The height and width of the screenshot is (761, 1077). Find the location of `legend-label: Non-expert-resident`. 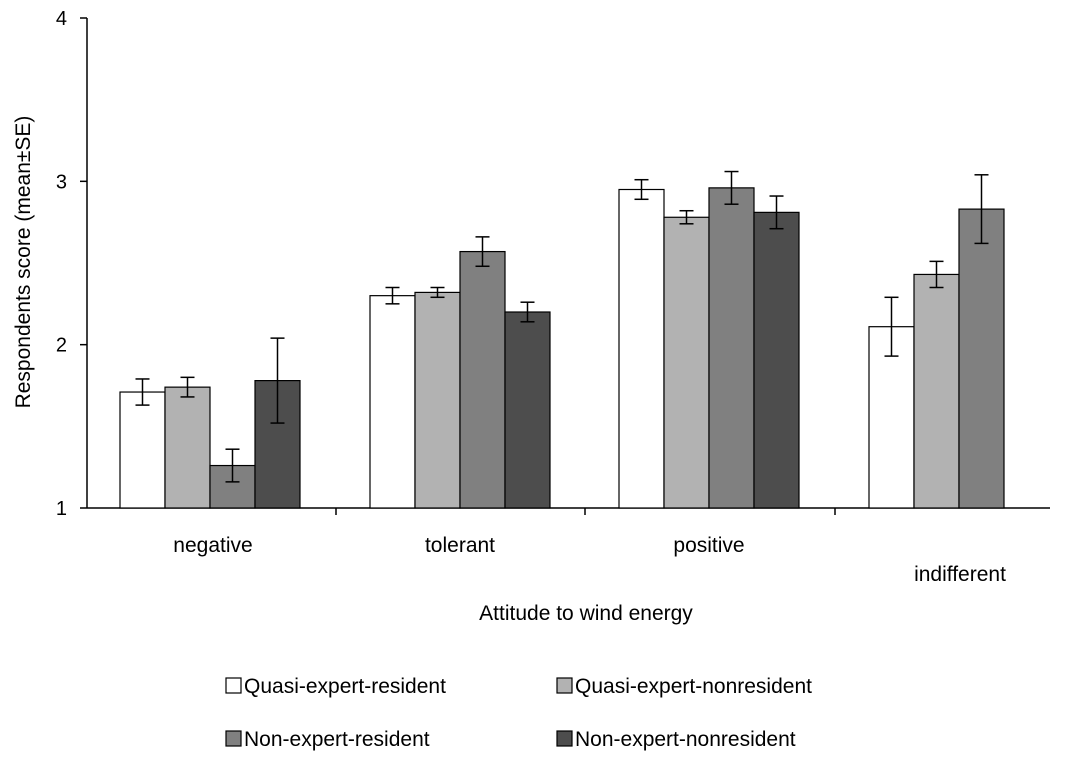

legend-label: Non-expert-resident is located at coordinates (337, 739).